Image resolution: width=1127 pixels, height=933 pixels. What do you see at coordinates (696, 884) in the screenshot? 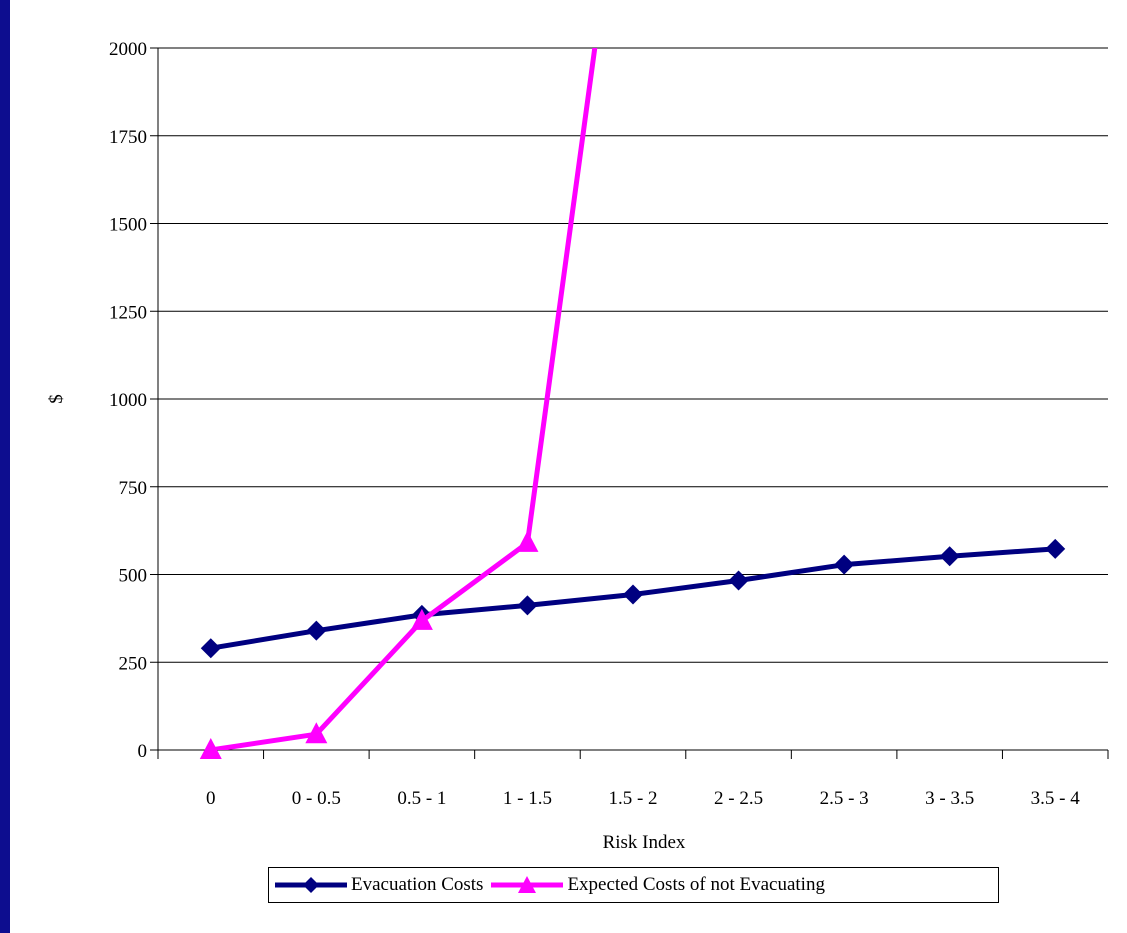
I see `legend-label-expected-costs: Expected Costs of not Evacuating` at bounding box center [696, 884].